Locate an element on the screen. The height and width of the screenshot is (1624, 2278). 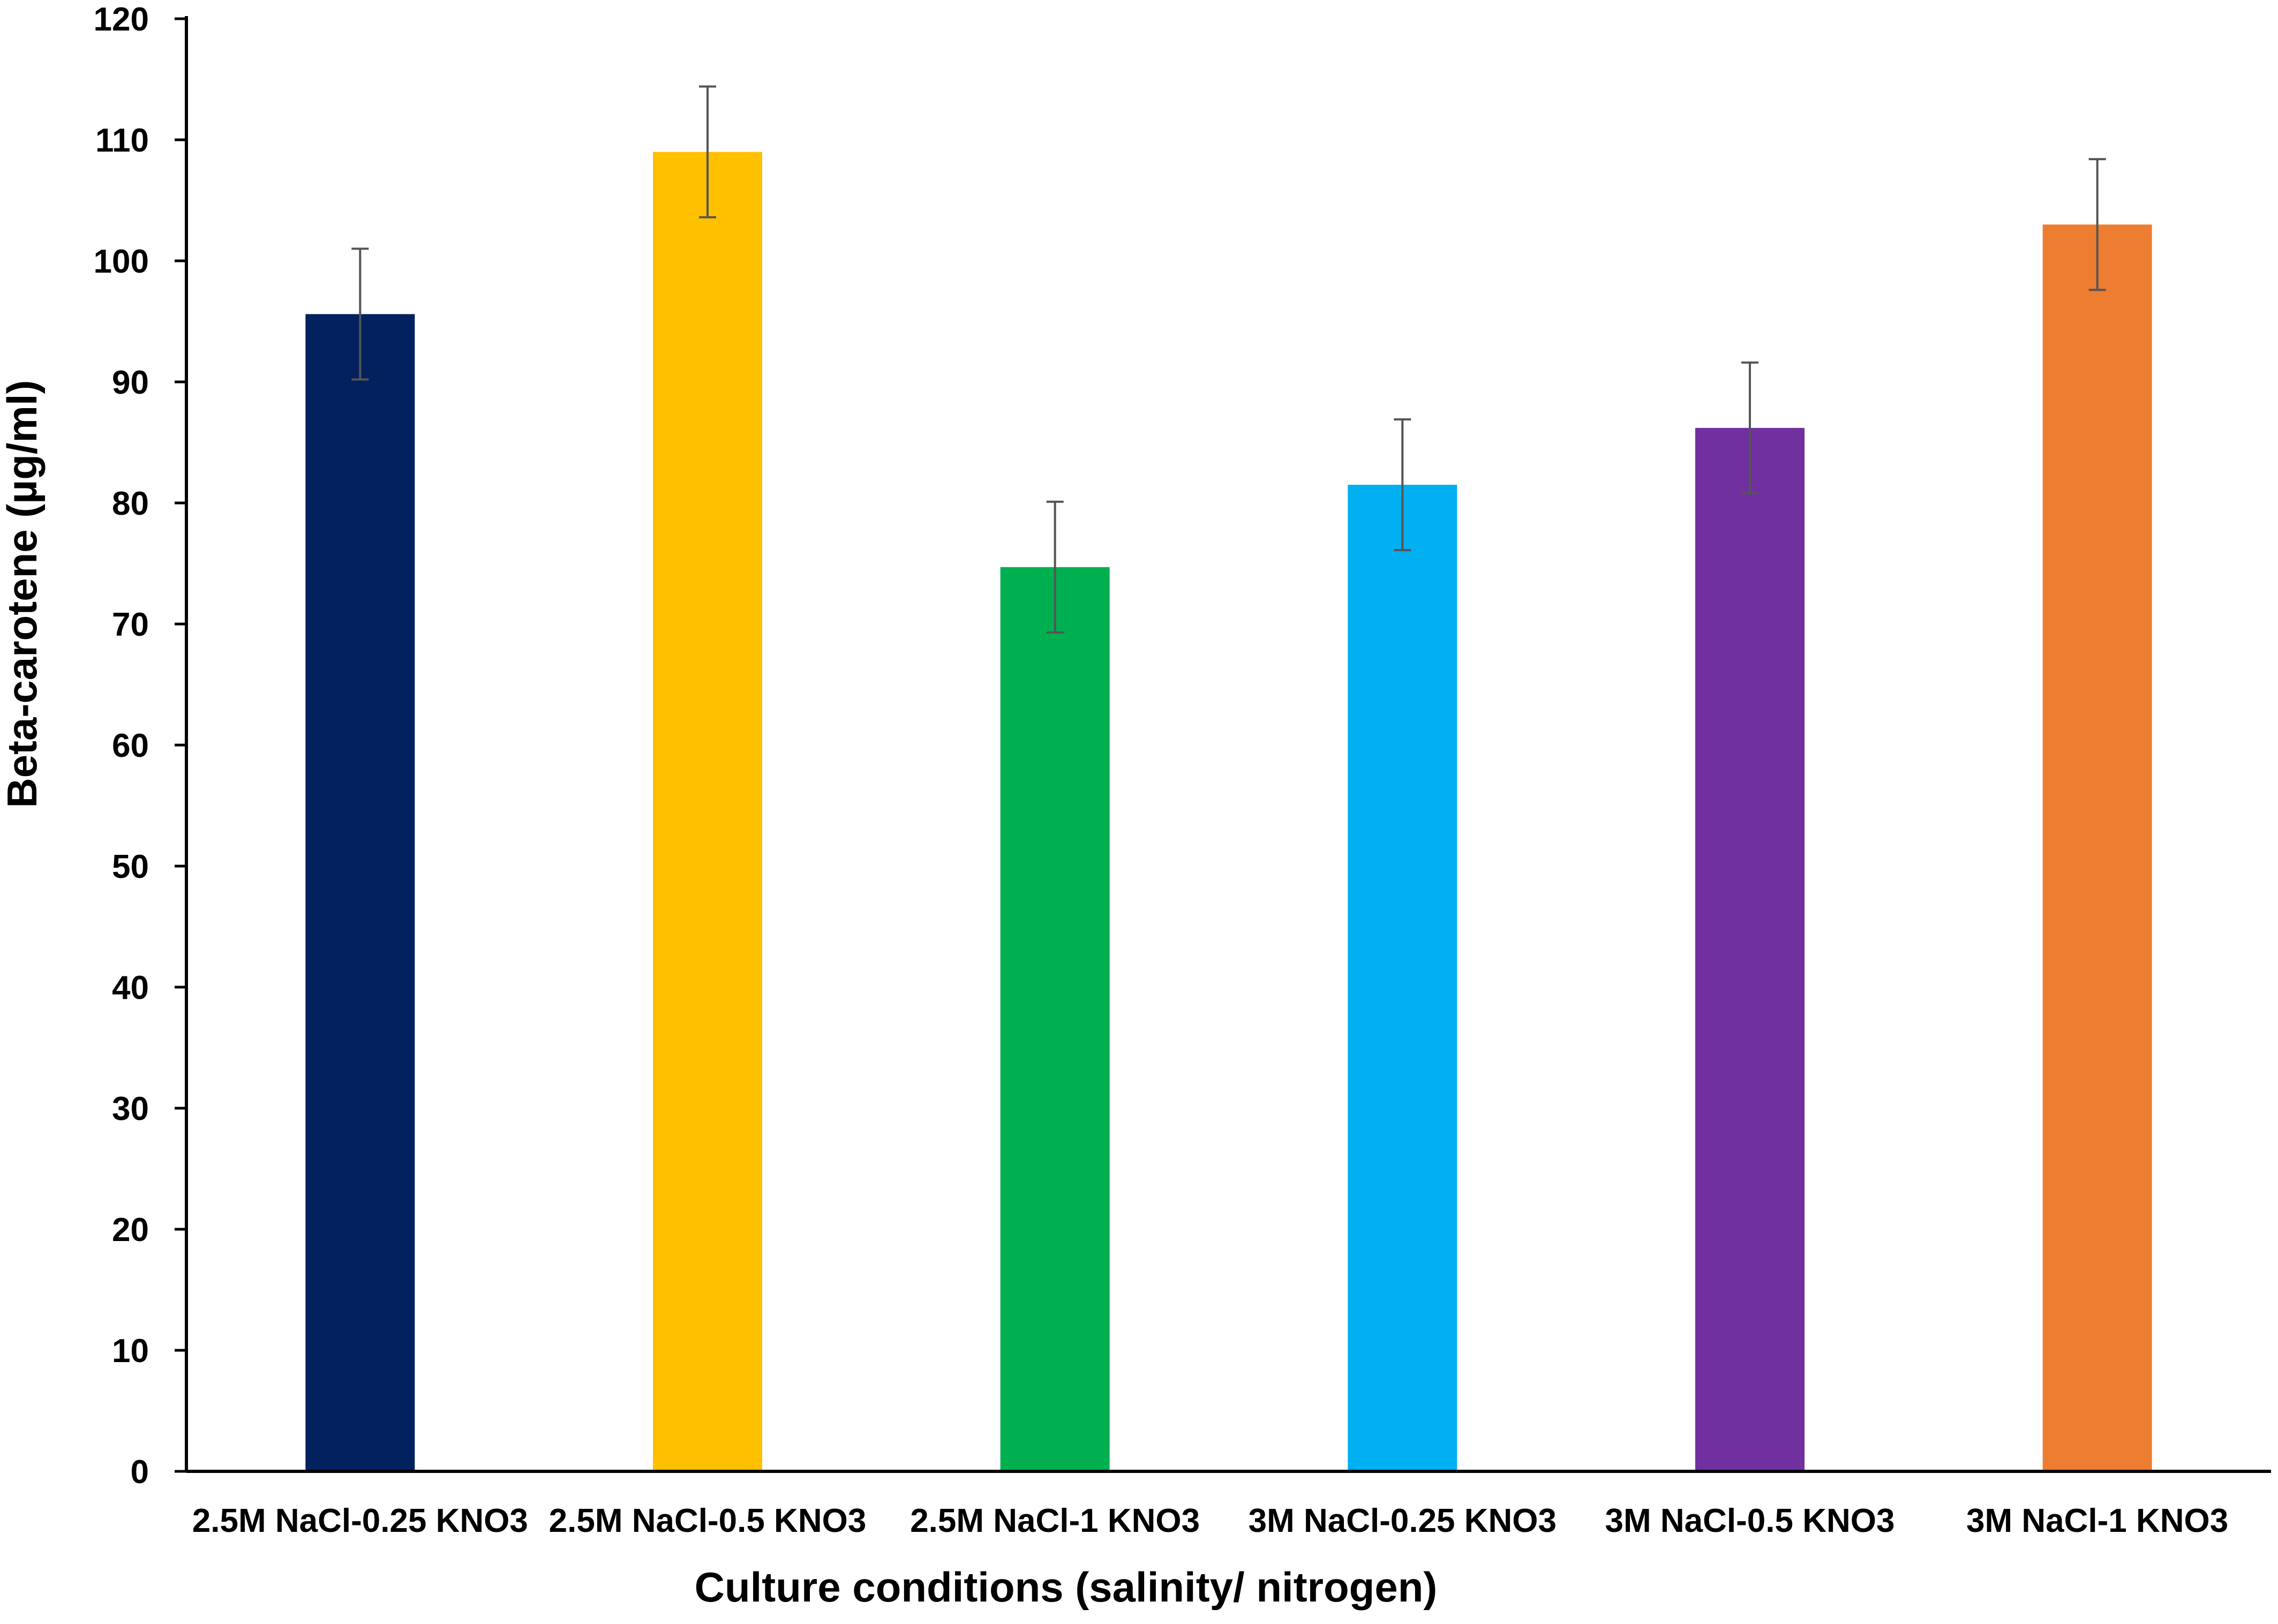
x-tick-label: 3M NaCl-0.25 KNO3 is located at coordinates (1403, 1520).